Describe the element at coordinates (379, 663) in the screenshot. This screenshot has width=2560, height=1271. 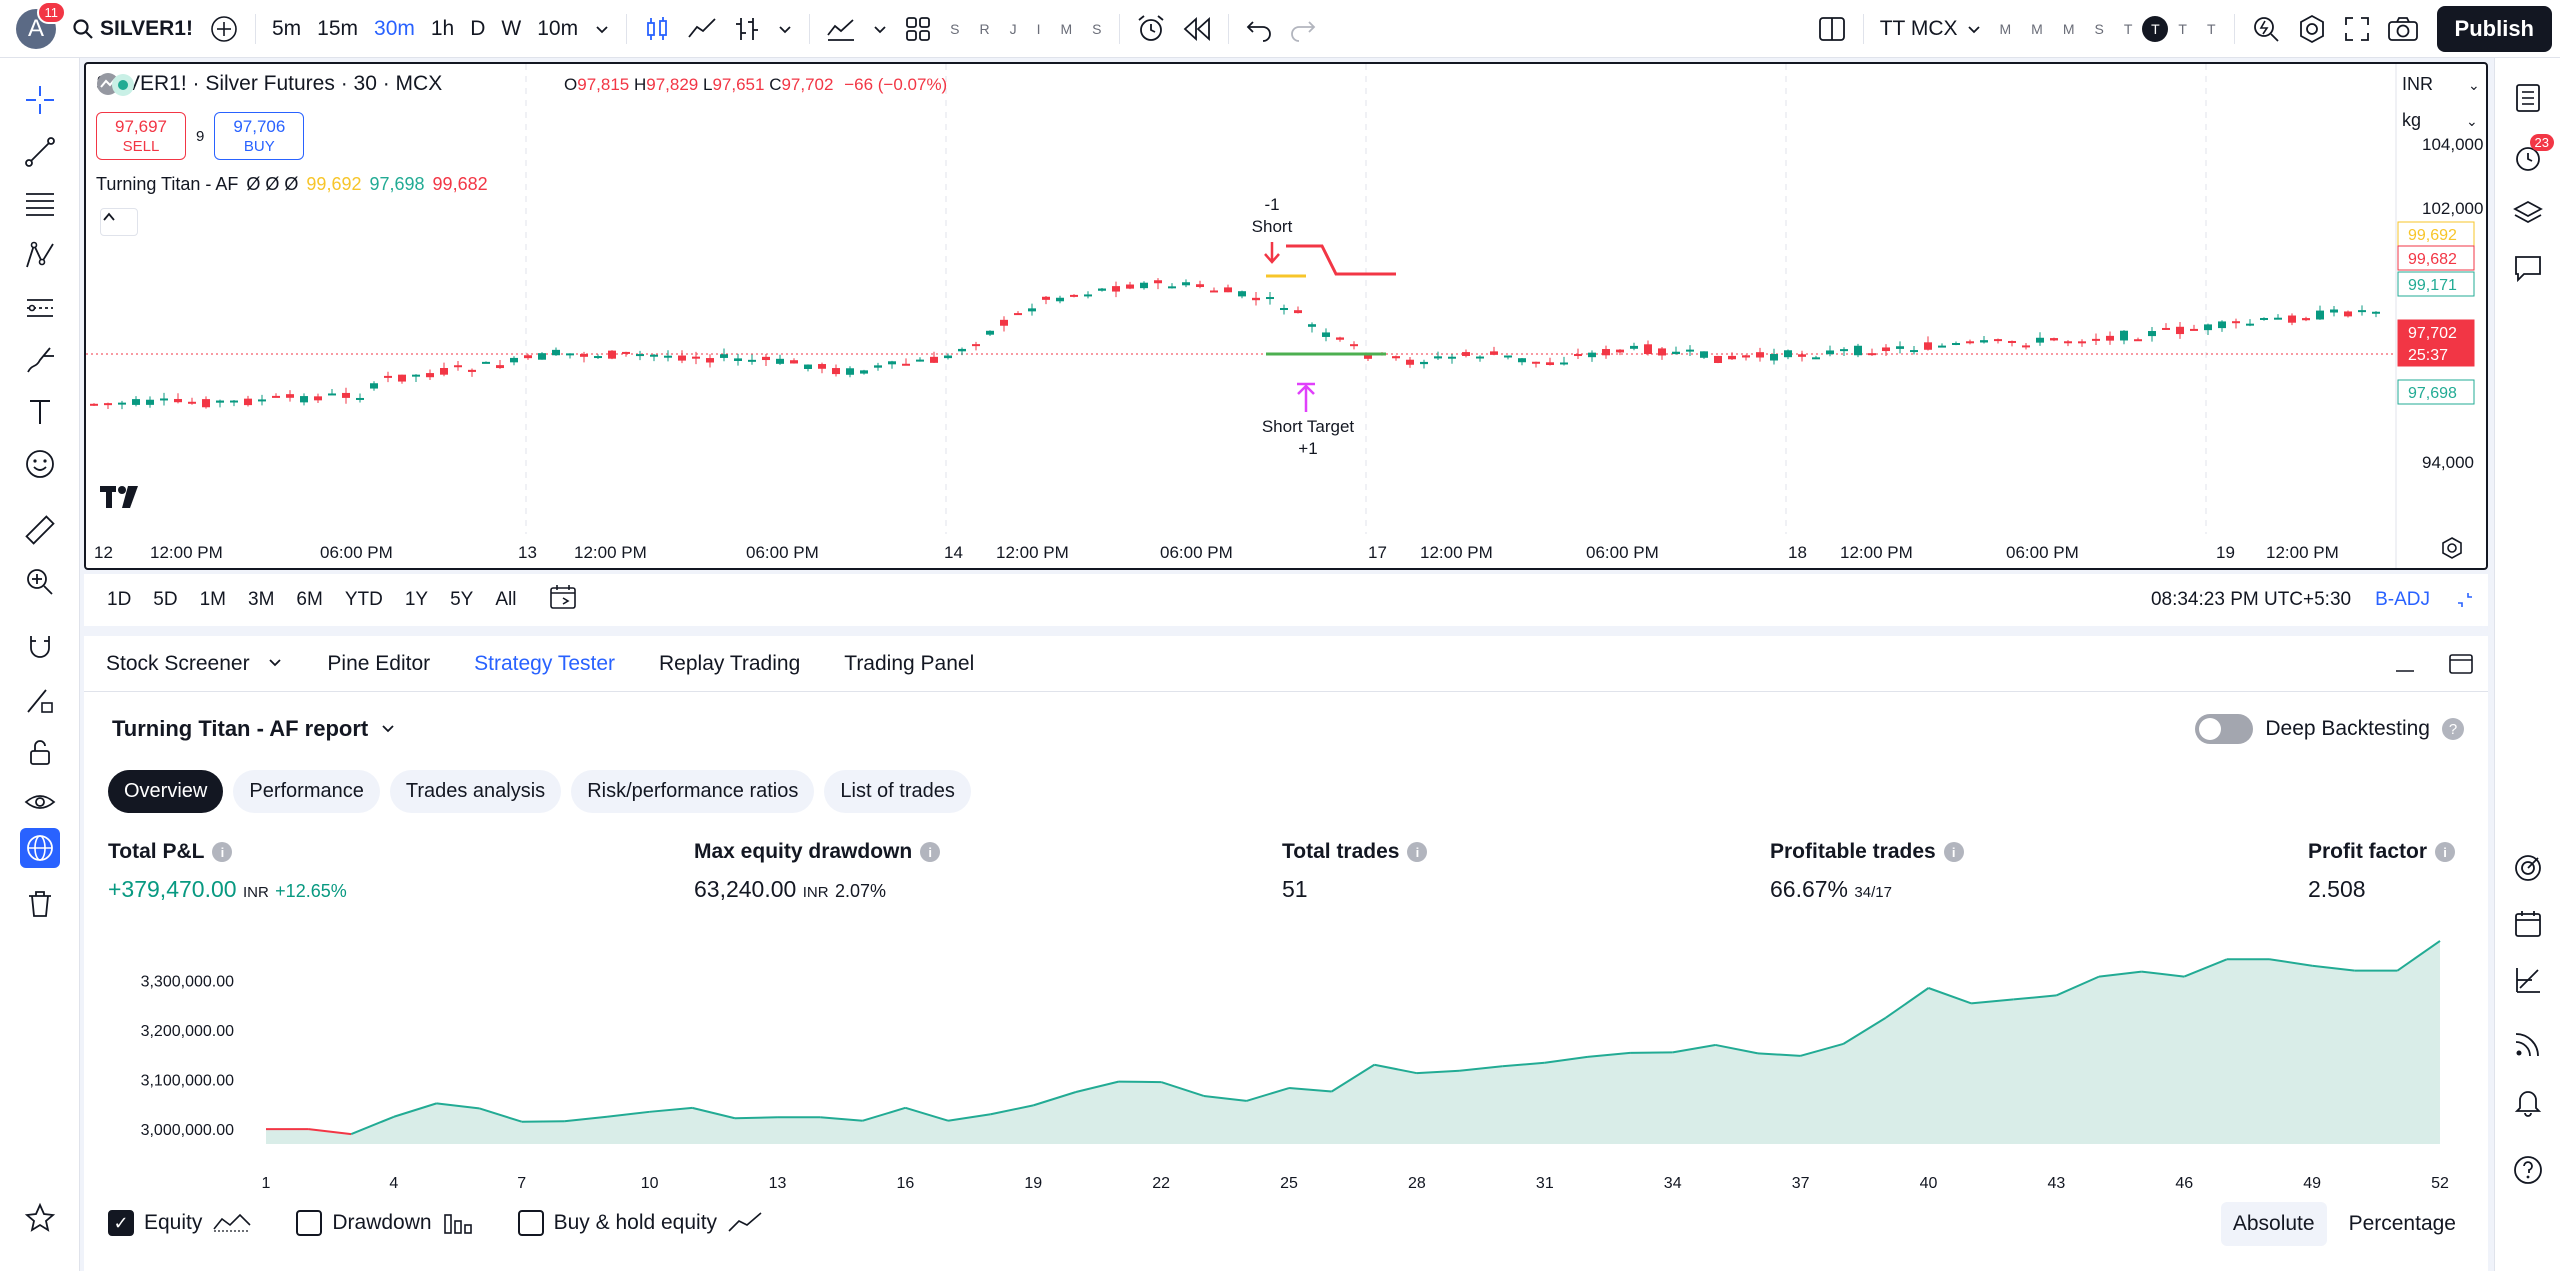
I see `tab-pine-editor: Pine Editor` at that location.